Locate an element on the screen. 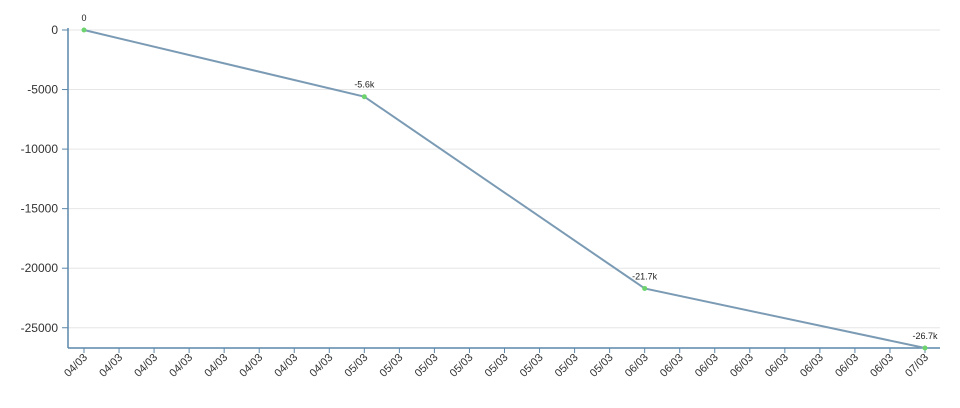 This screenshot has height=408, width=960. y-axis-ticks: 0 -5000 -10000 -15000 -20000 -25000 is located at coordinates (44, 179).